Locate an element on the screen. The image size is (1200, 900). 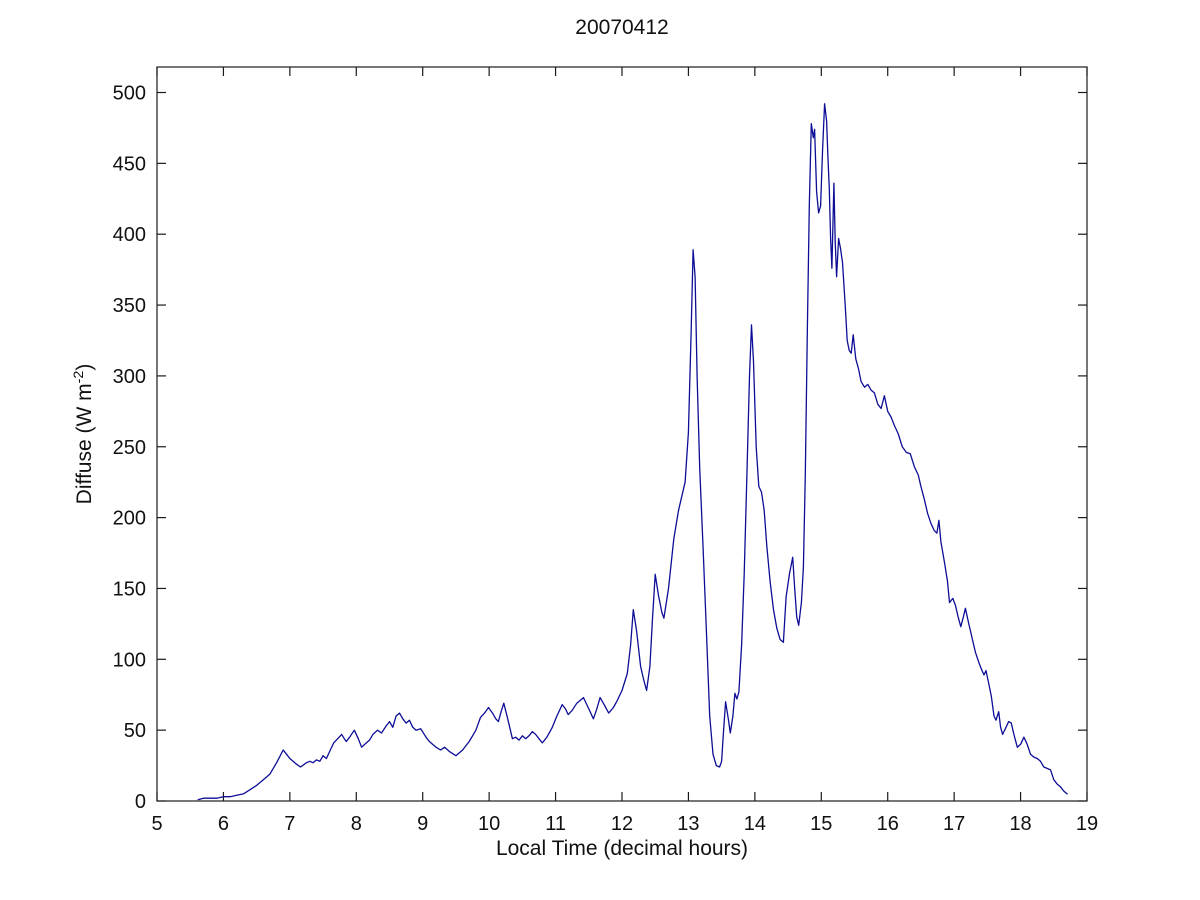
y-tick-label: 250 is located at coordinates (129, 448).